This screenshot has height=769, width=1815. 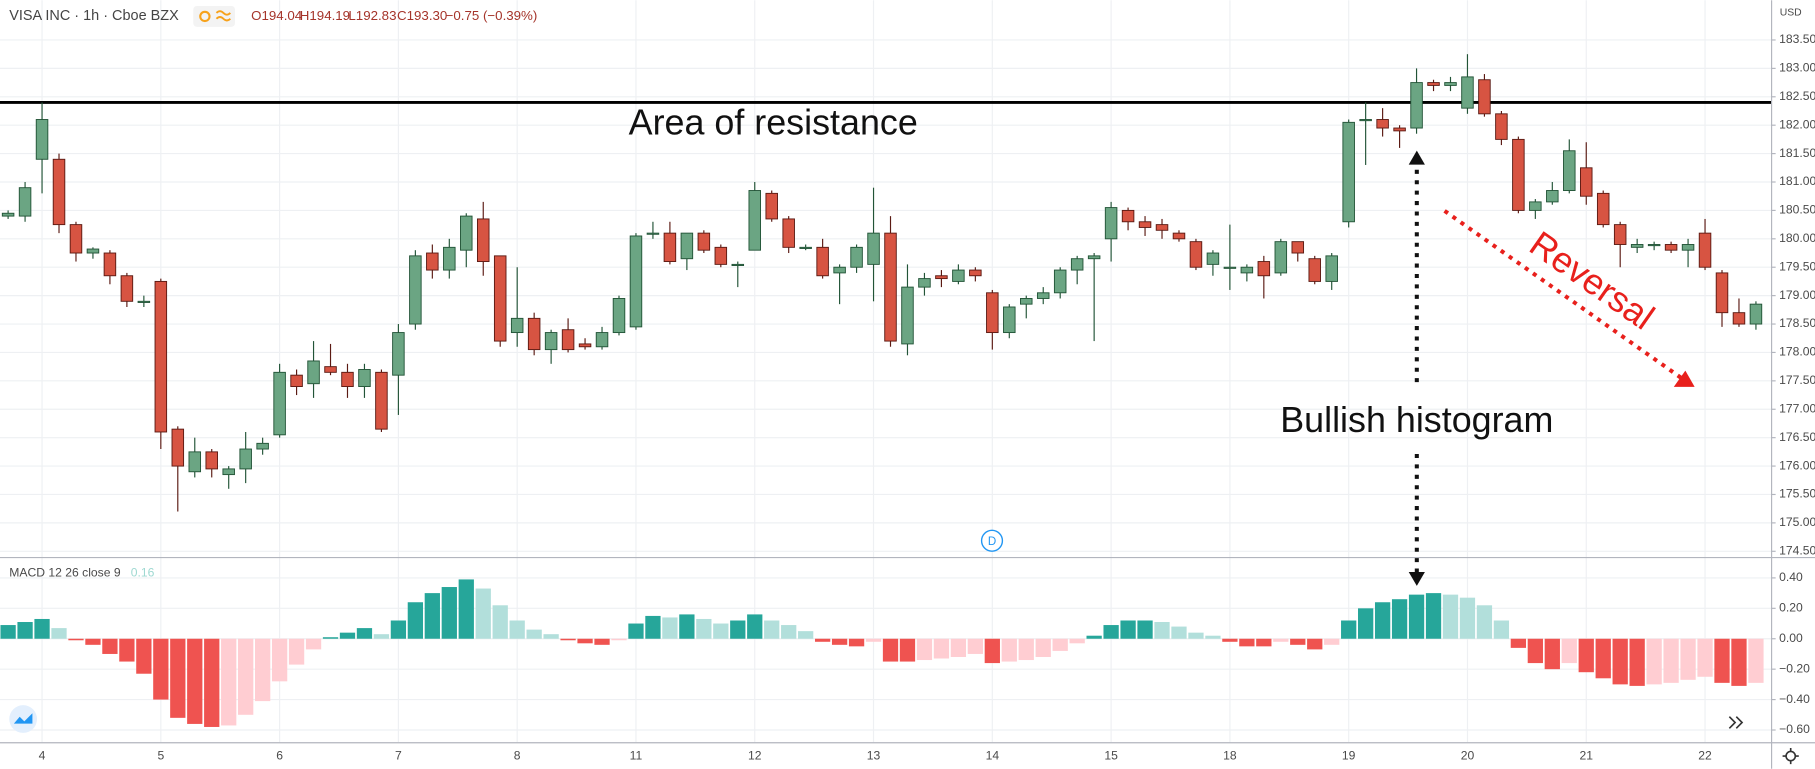 What do you see at coordinates (1797, 68) in the screenshot?
I see `y-tick-label: 183.00` at bounding box center [1797, 68].